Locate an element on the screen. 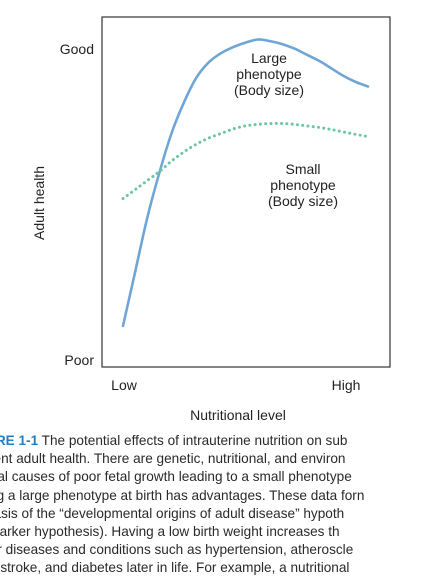 This screenshot has width=430, height=586. y-tick-poor: Poor is located at coordinates (79, 360).